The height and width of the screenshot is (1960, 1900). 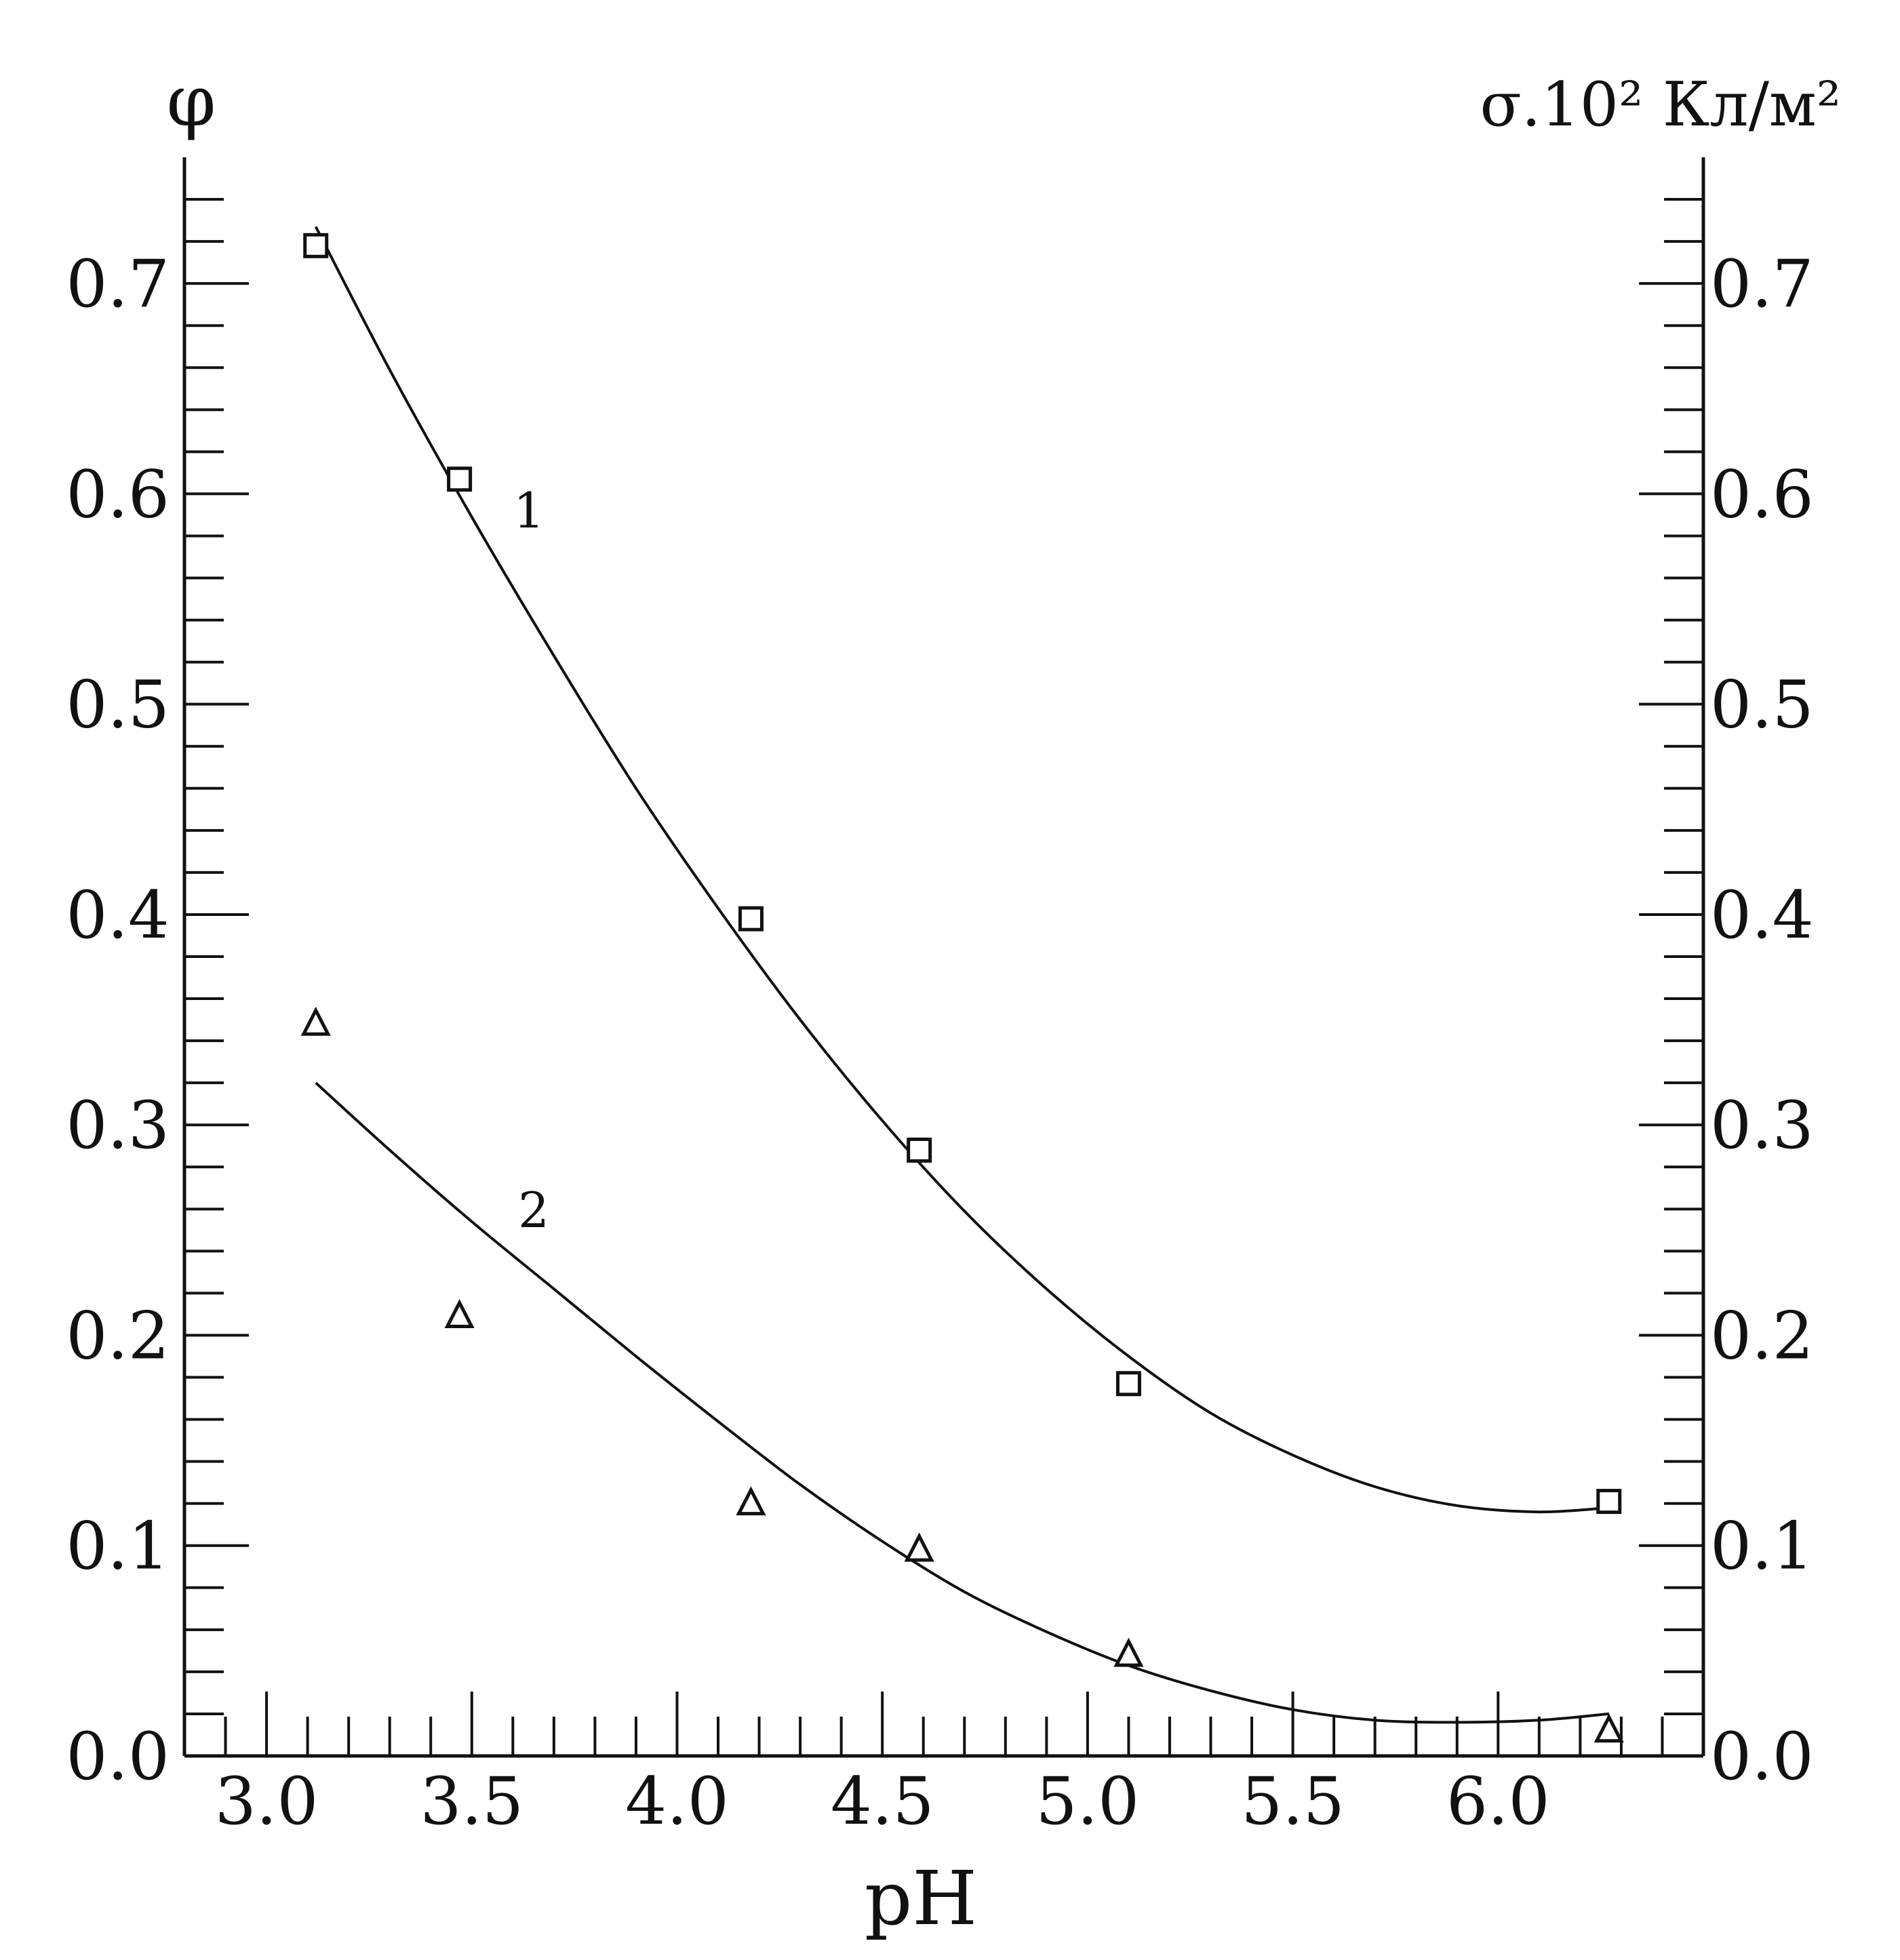 I want to click on x-tick-label: 4.0, so click(x=677, y=1801).